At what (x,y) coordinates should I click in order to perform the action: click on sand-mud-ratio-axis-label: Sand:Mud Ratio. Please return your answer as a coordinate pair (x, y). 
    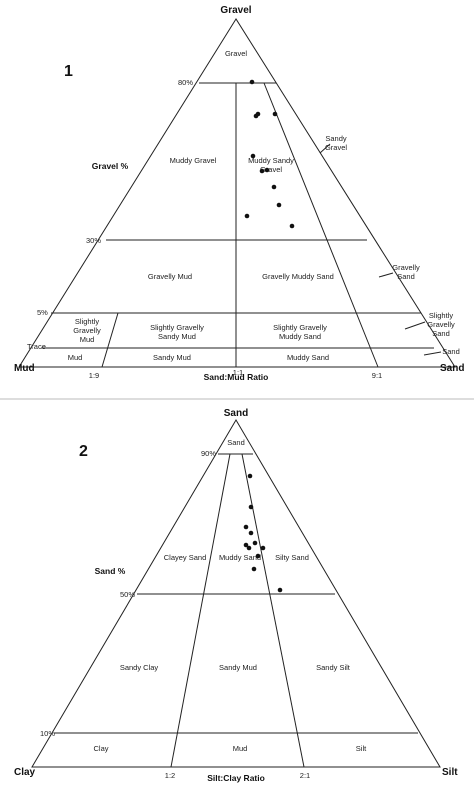
    Looking at the image, I should click on (236, 377).